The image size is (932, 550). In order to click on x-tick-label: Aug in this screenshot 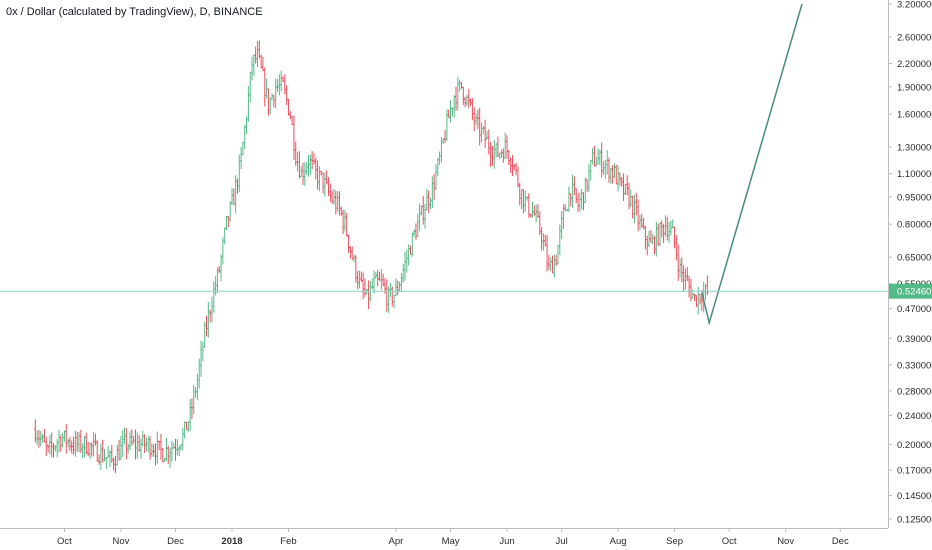, I will do `click(618, 541)`.